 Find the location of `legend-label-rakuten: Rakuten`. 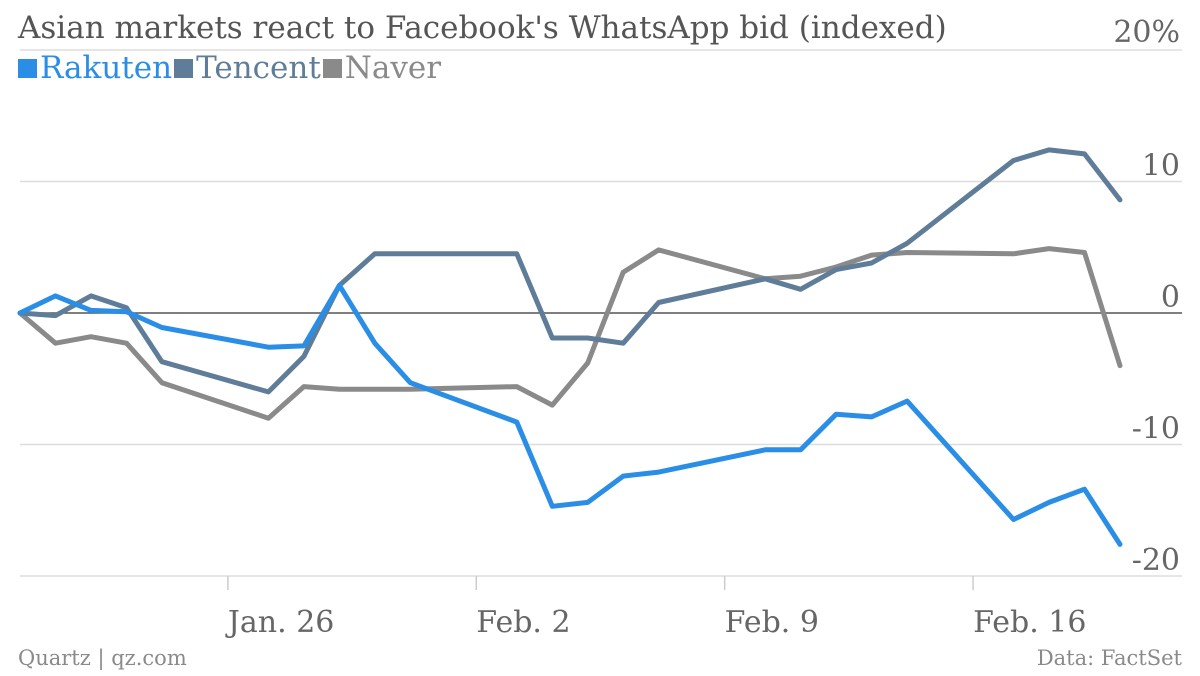

legend-label-rakuten: Rakuten is located at coordinates (106, 68).